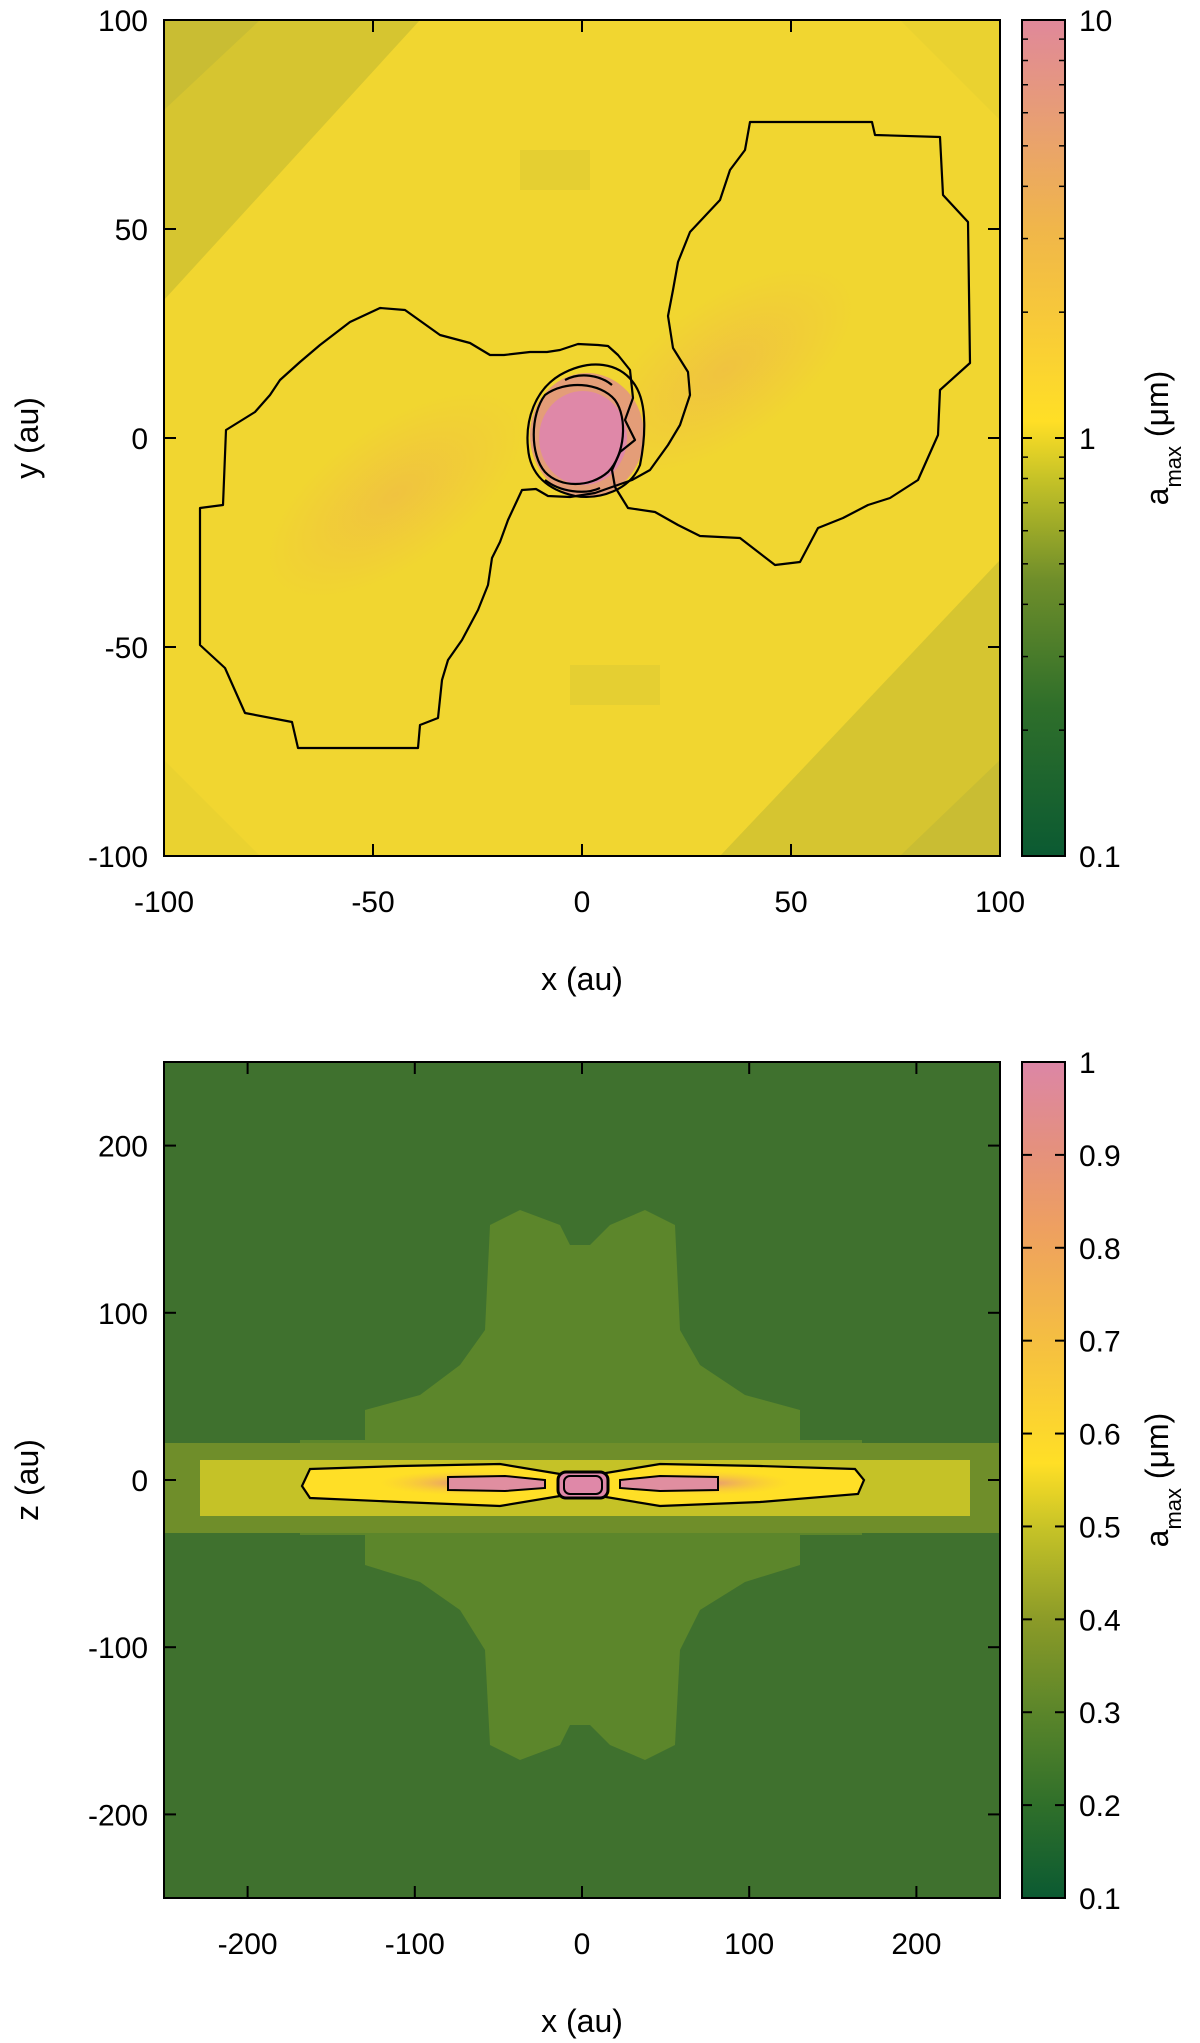 The width and height of the screenshot is (1200, 2043). Describe the element at coordinates (1162, 1480) in the screenshot. I see `bottom-colorbar-label: amax (μm)` at that location.